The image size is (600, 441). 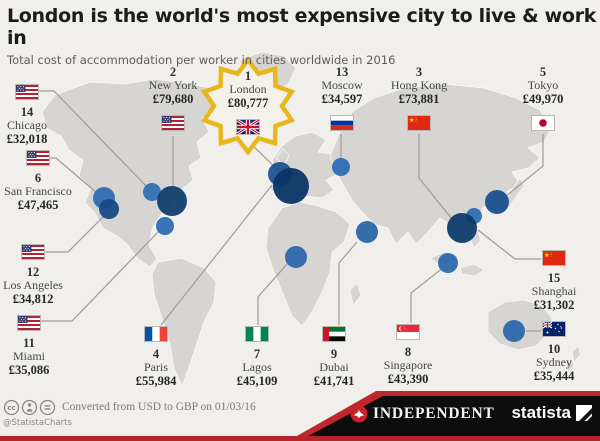 I want to click on license-icons: cc, so click(x=29, y=407).